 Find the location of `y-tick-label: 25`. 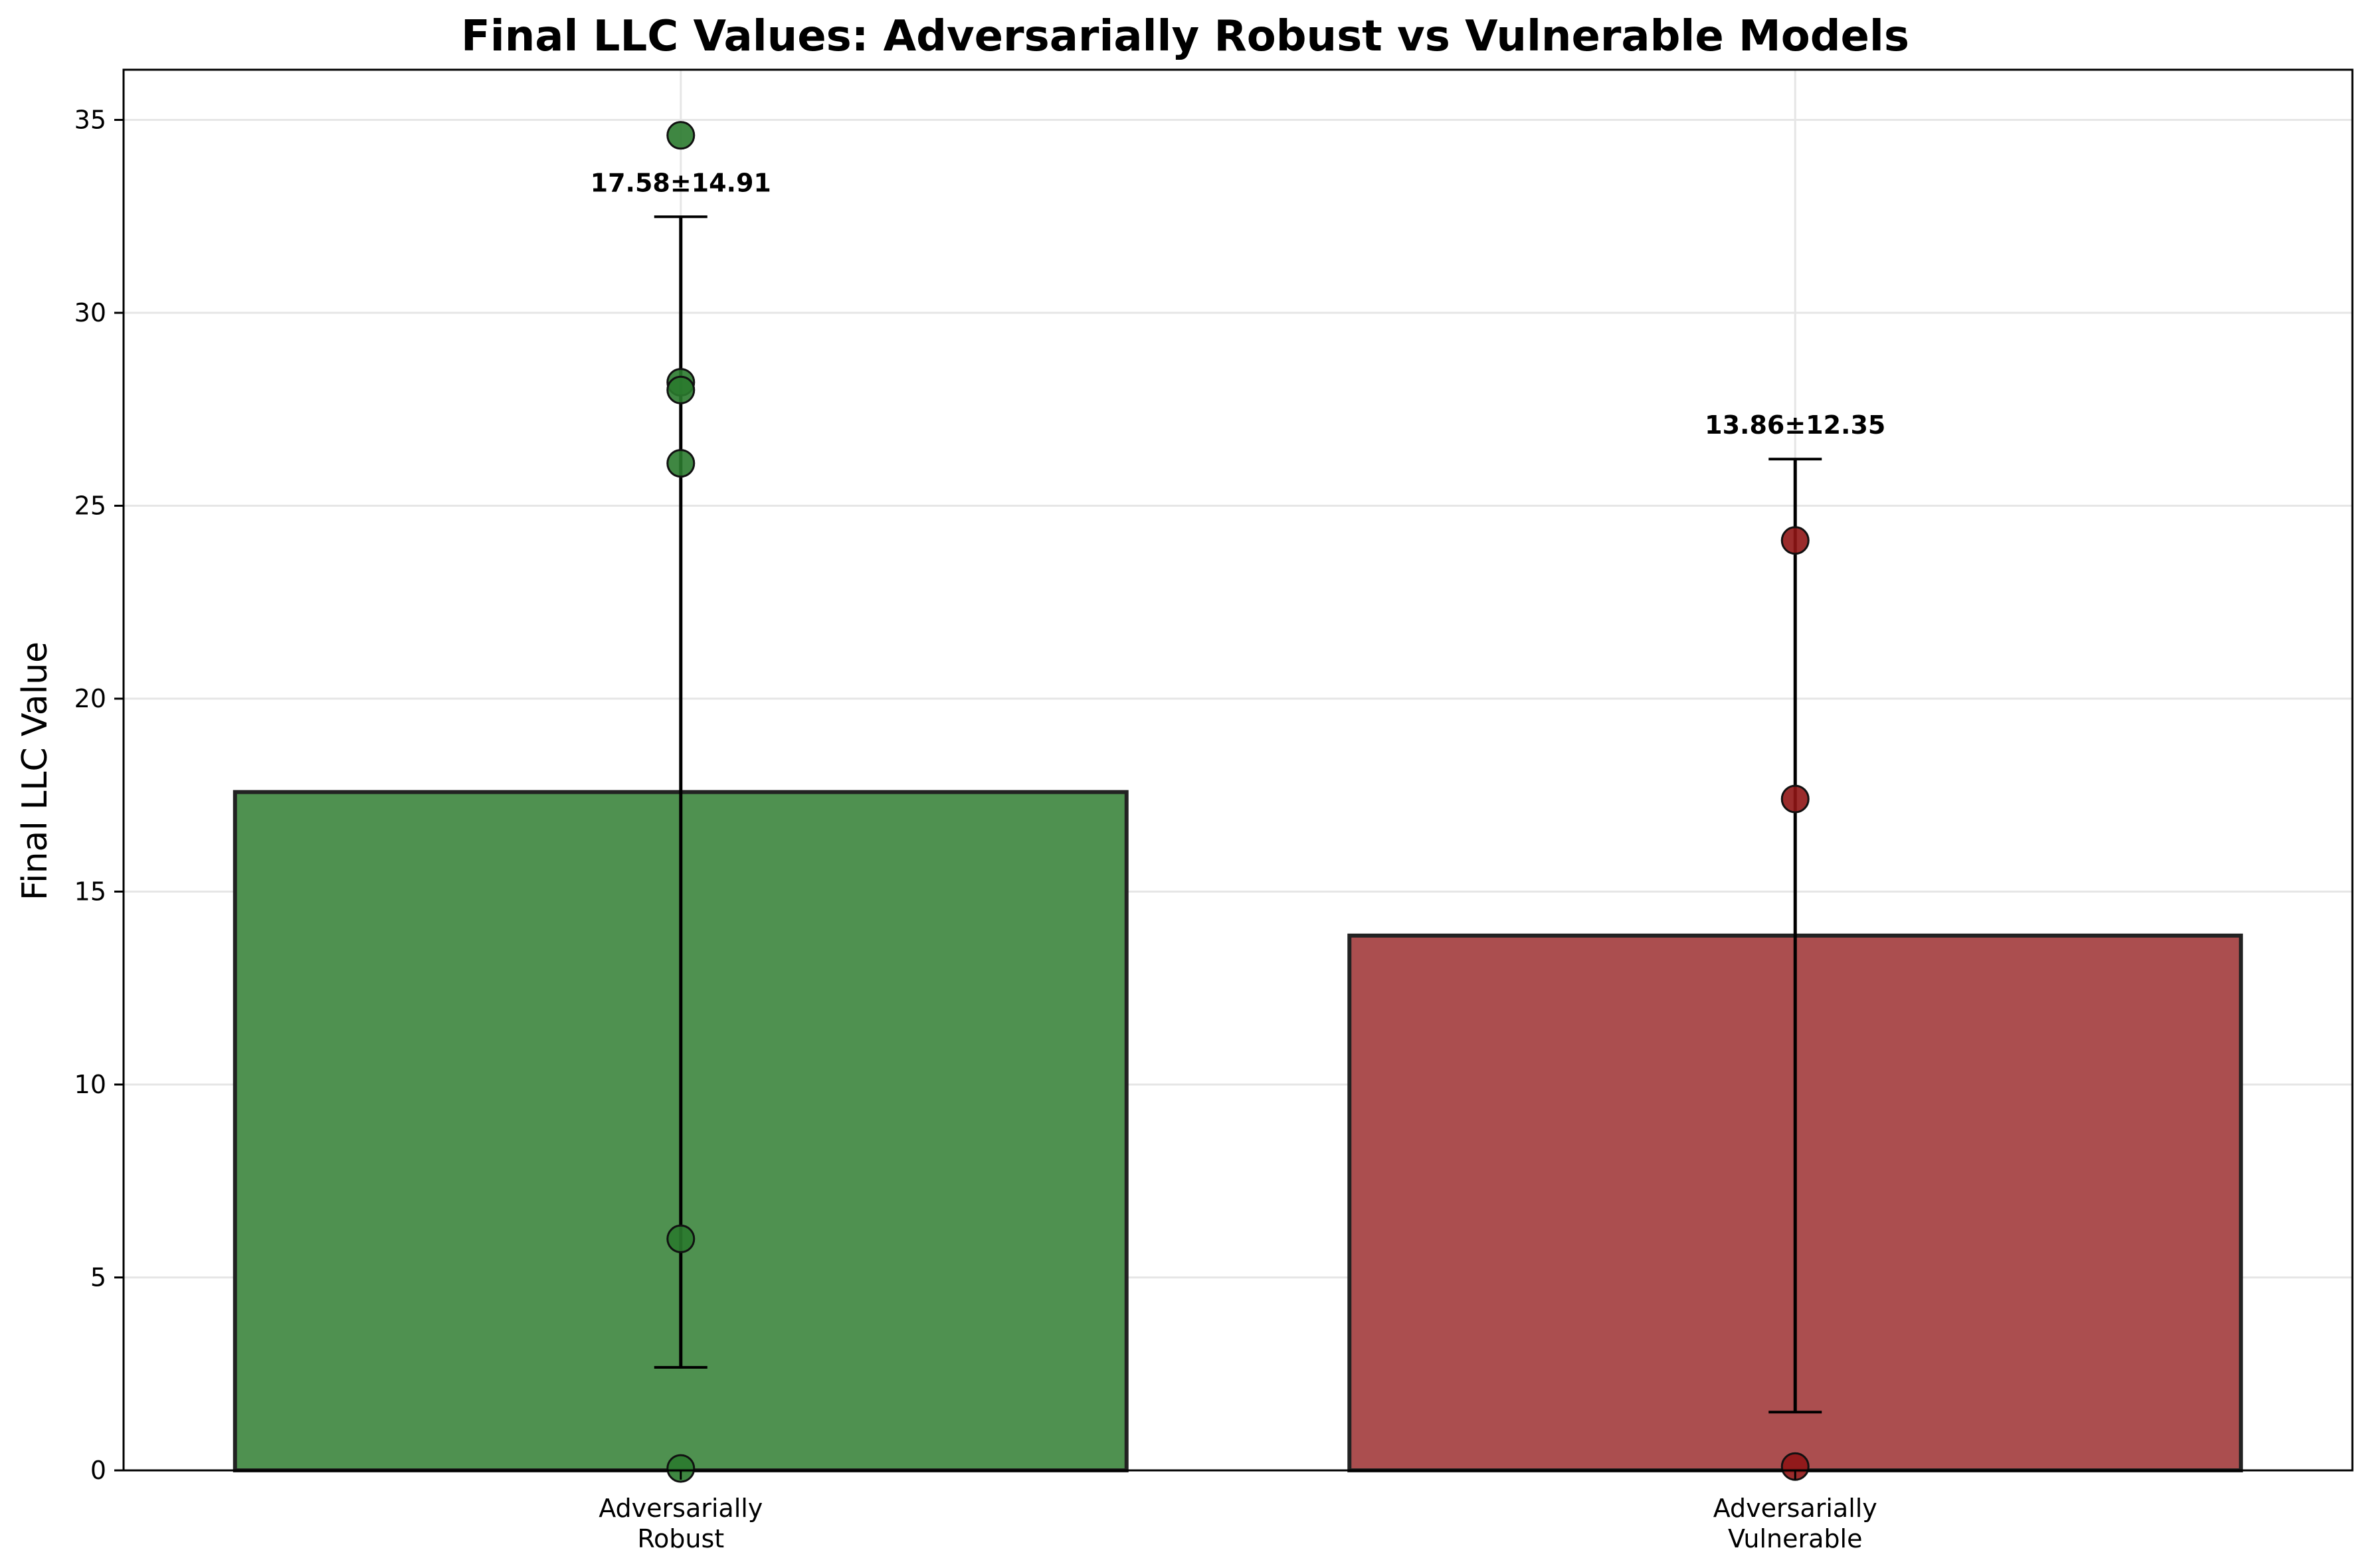

y-tick-label: 25 is located at coordinates (90, 506).